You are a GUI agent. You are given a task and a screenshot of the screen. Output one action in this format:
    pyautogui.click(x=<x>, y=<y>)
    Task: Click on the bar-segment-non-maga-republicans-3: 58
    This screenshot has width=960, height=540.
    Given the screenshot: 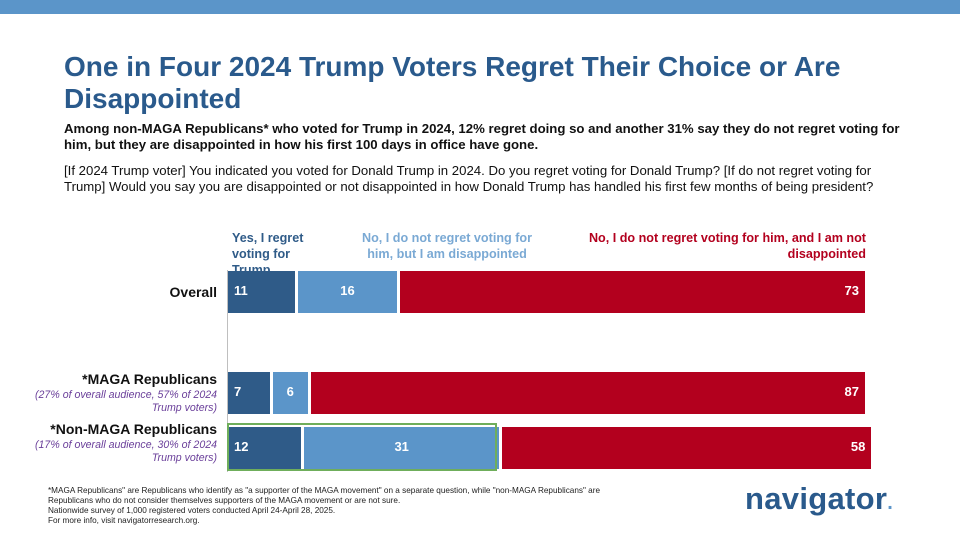 What is the action you would take?
    pyautogui.click(x=686, y=448)
    